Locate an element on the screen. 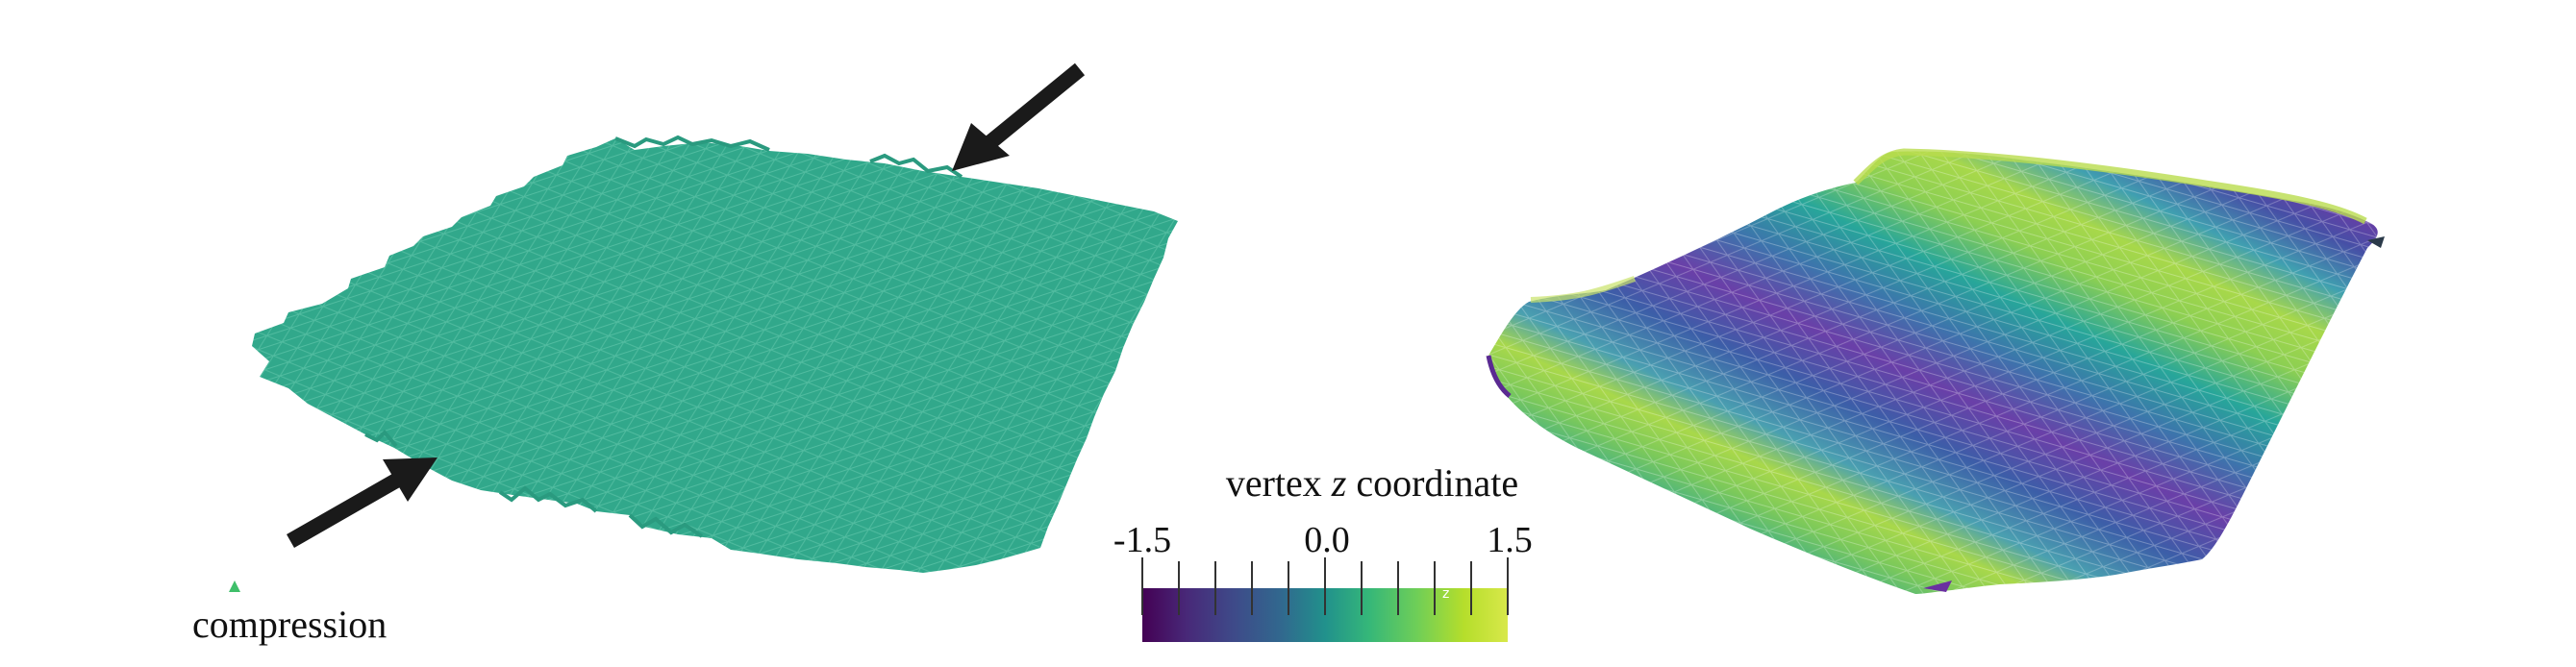  colorbar-tick-label-max: 1.5 is located at coordinates (1510, 540).